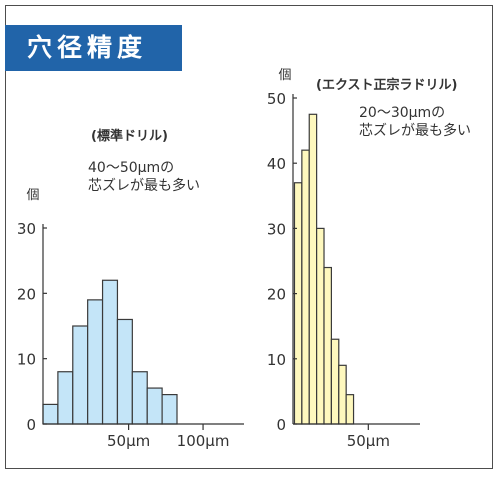 This screenshot has height=500, width=500. What do you see at coordinates (284, 75) in the screenshot?
I see `extra-y-axis-label: 個` at bounding box center [284, 75].